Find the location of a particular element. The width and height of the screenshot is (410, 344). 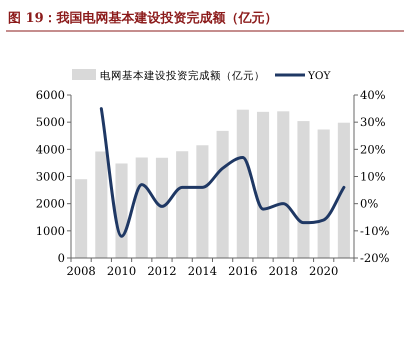

x-tick-label: 2018 is located at coordinates (283, 271).